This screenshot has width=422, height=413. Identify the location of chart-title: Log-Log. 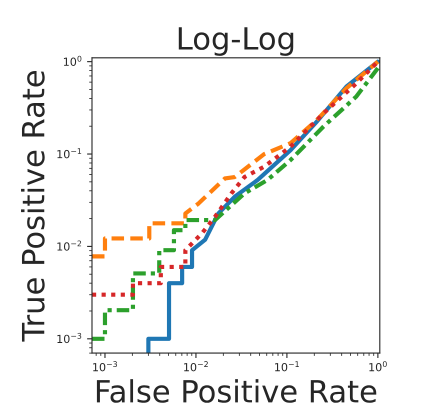
(236, 41).